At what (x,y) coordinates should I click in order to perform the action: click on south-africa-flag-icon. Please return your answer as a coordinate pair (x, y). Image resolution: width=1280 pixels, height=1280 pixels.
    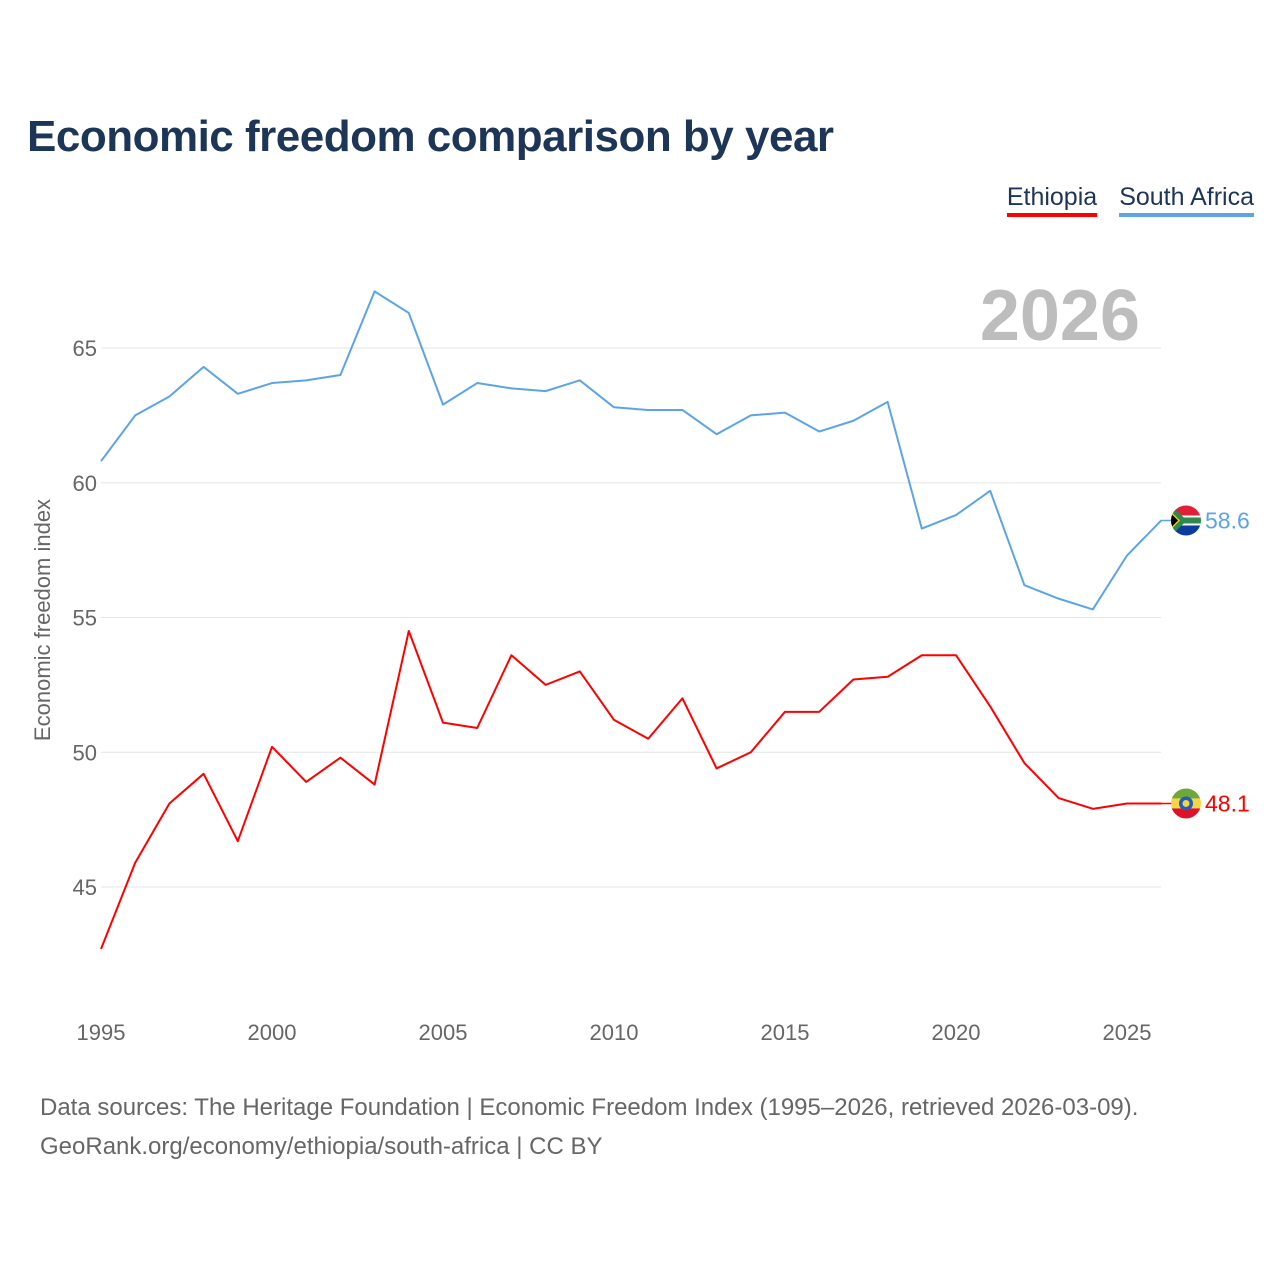
    Looking at the image, I should click on (1186, 520).